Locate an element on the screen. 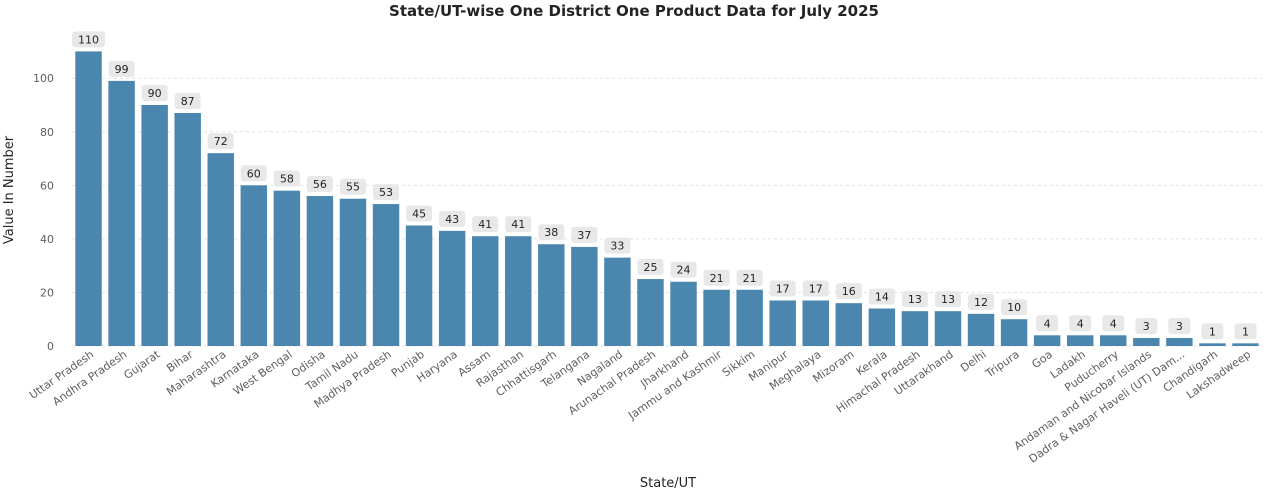 The image size is (1269, 499). data-label: 3 is located at coordinates (1146, 326).